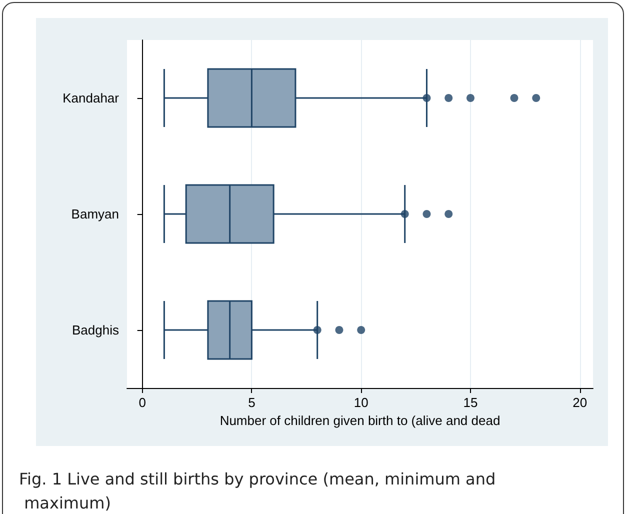 This screenshot has width=628, height=514. I want to click on y-tick-label: Kandahar, so click(91, 98).